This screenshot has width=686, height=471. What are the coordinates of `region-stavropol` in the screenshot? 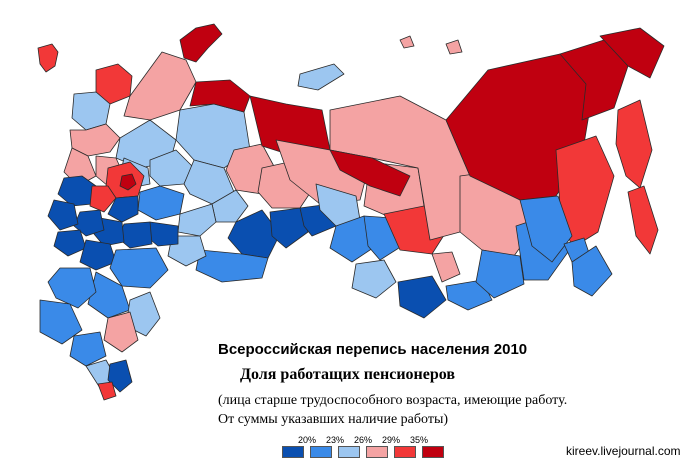 It's located at (88, 349).